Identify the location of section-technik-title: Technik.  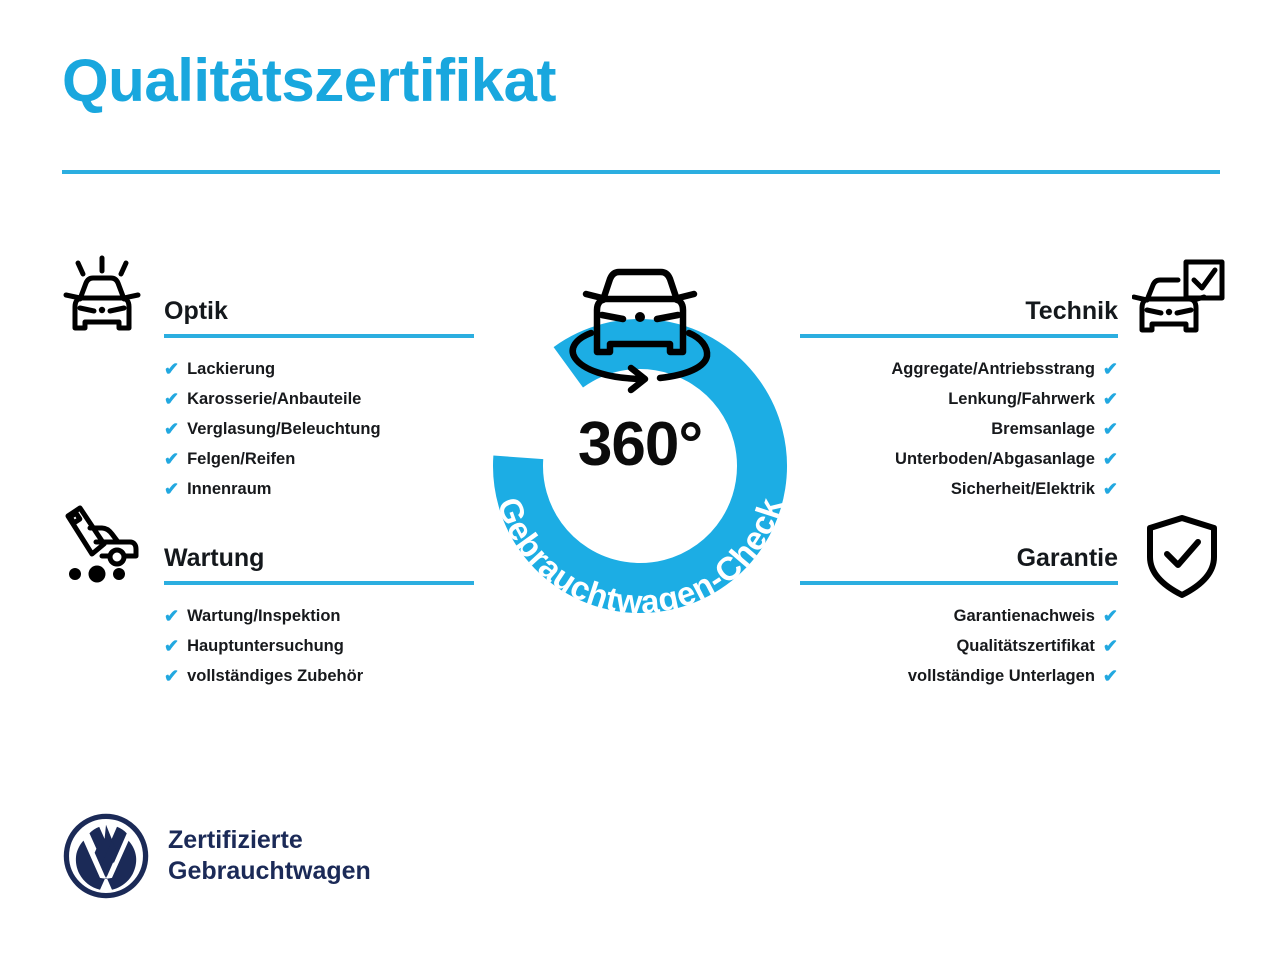
(1071, 311).